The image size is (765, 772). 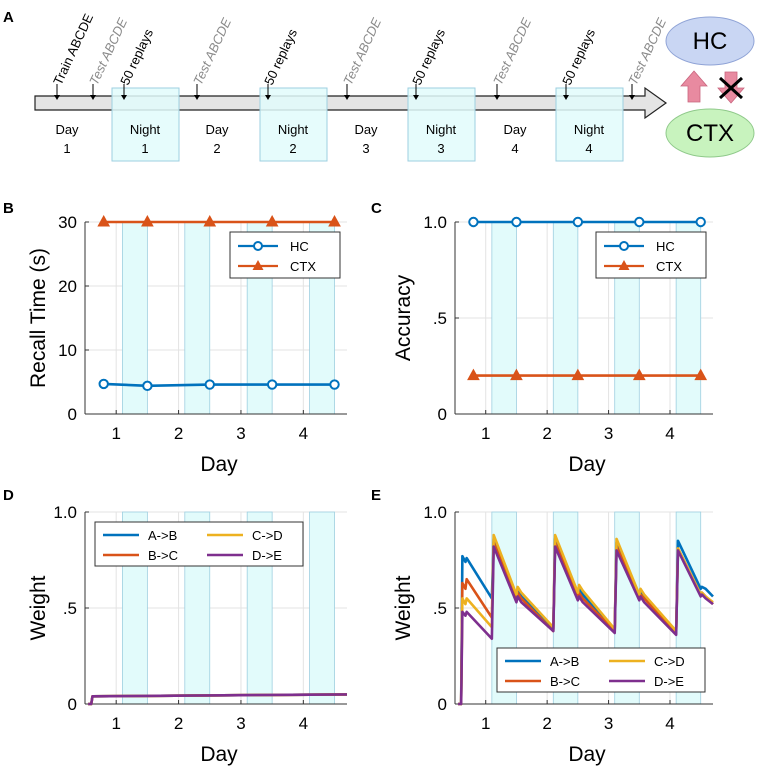 What do you see at coordinates (67, 286) in the screenshot?
I see `y-tick-label: 20` at bounding box center [67, 286].